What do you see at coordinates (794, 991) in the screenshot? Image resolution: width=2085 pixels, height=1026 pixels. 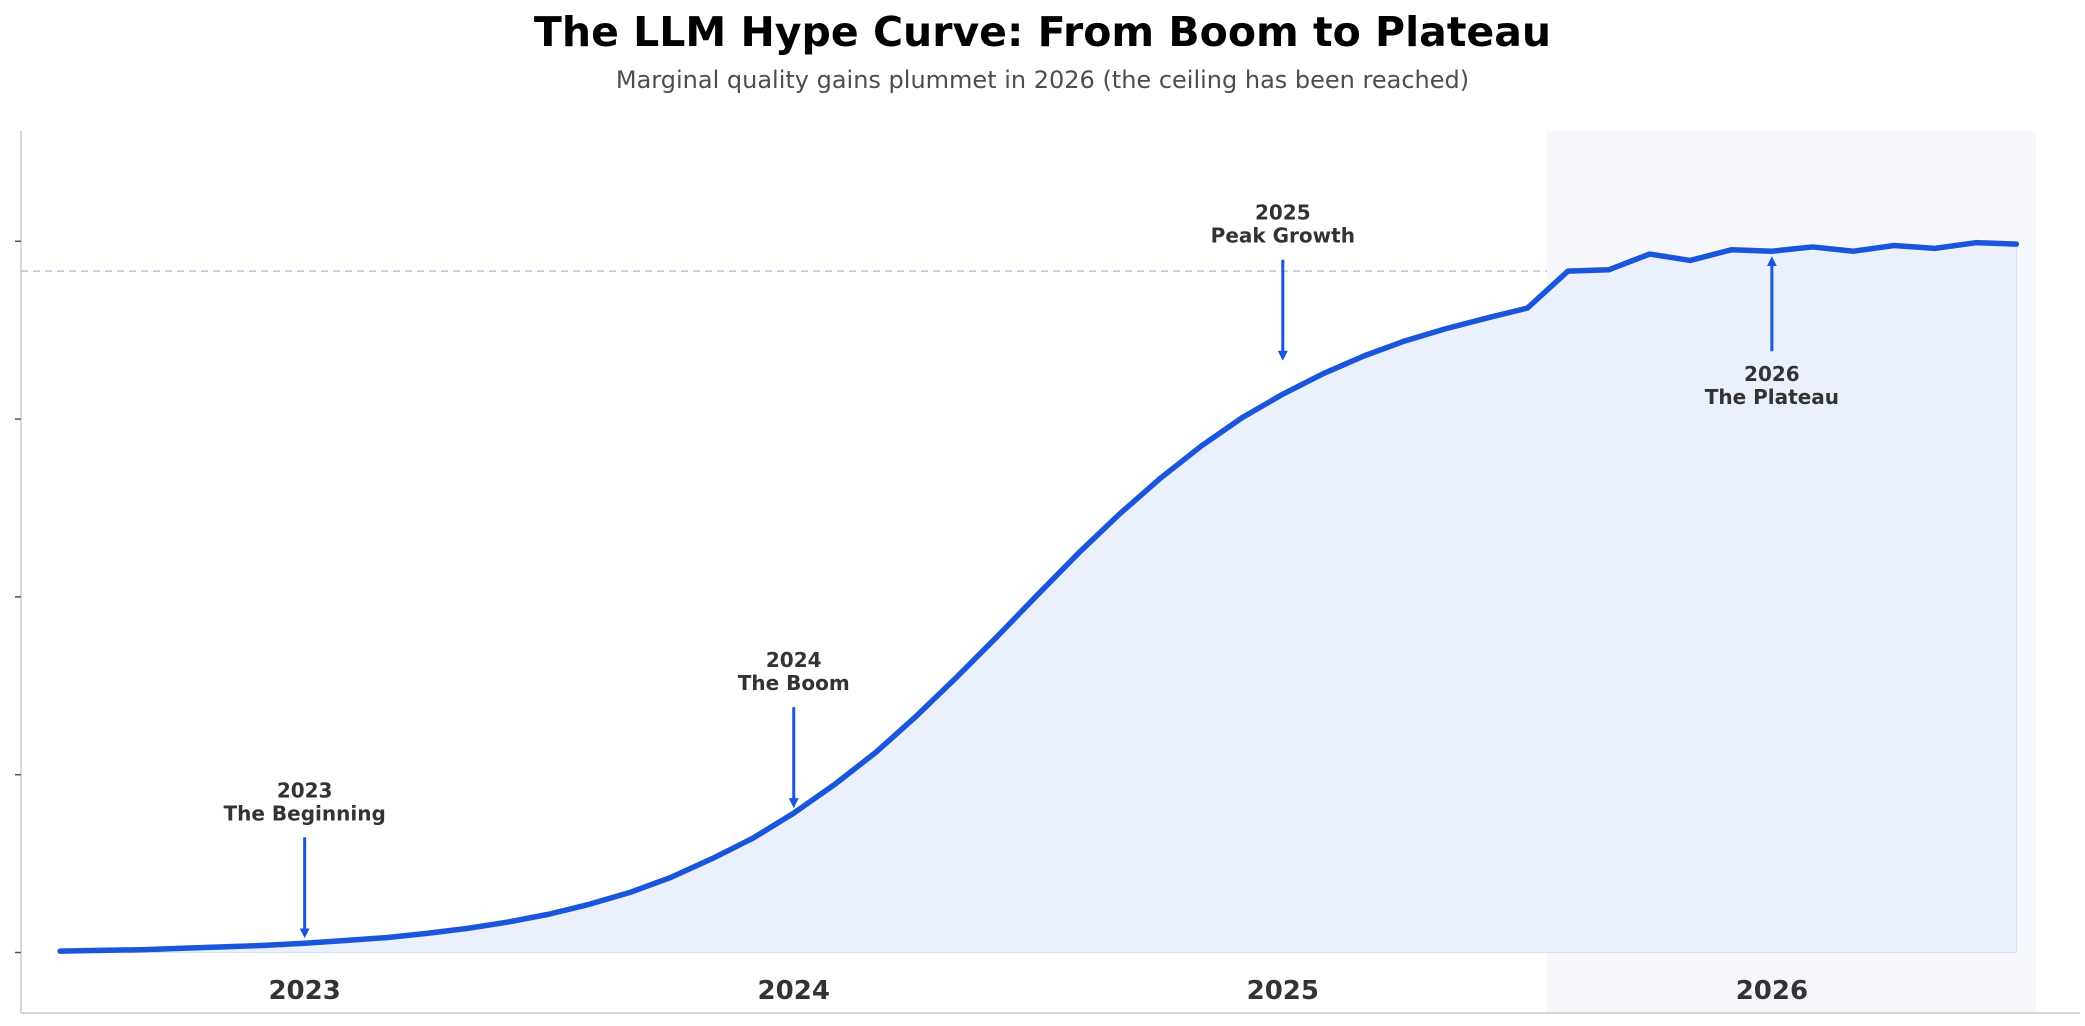 I see `x-tick-label: 2024` at bounding box center [794, 991].